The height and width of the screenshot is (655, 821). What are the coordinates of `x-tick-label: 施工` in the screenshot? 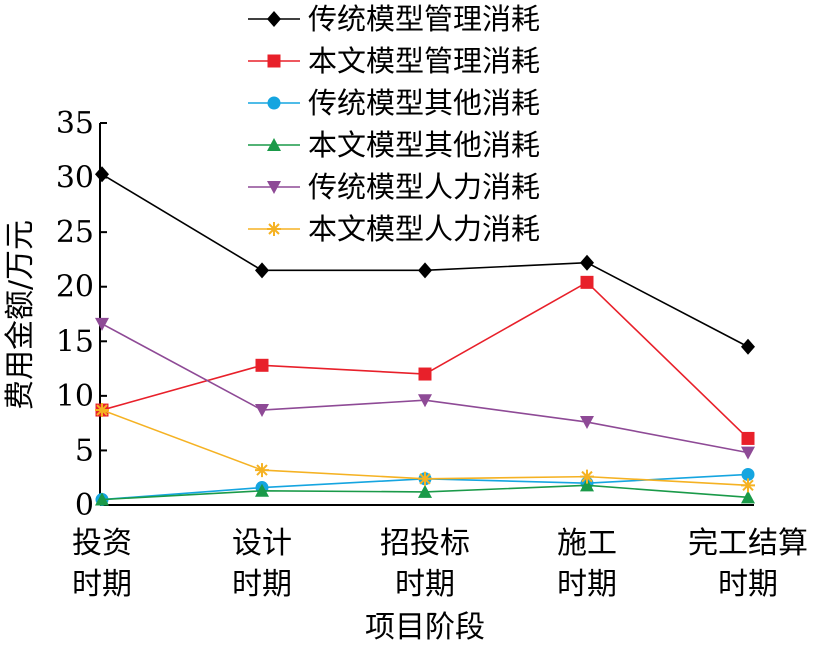 It's located at (587, 543).